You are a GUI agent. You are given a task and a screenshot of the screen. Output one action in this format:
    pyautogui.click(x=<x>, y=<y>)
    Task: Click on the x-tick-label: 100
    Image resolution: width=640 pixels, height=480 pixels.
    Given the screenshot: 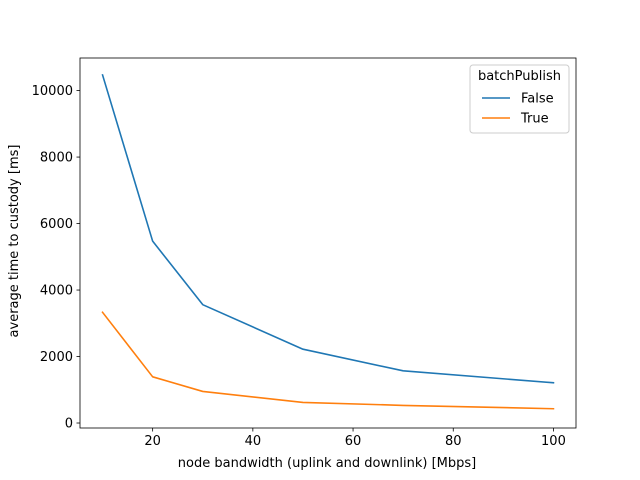 What is the action you would take?
    pyautogui.click(x=553, y=441)
    